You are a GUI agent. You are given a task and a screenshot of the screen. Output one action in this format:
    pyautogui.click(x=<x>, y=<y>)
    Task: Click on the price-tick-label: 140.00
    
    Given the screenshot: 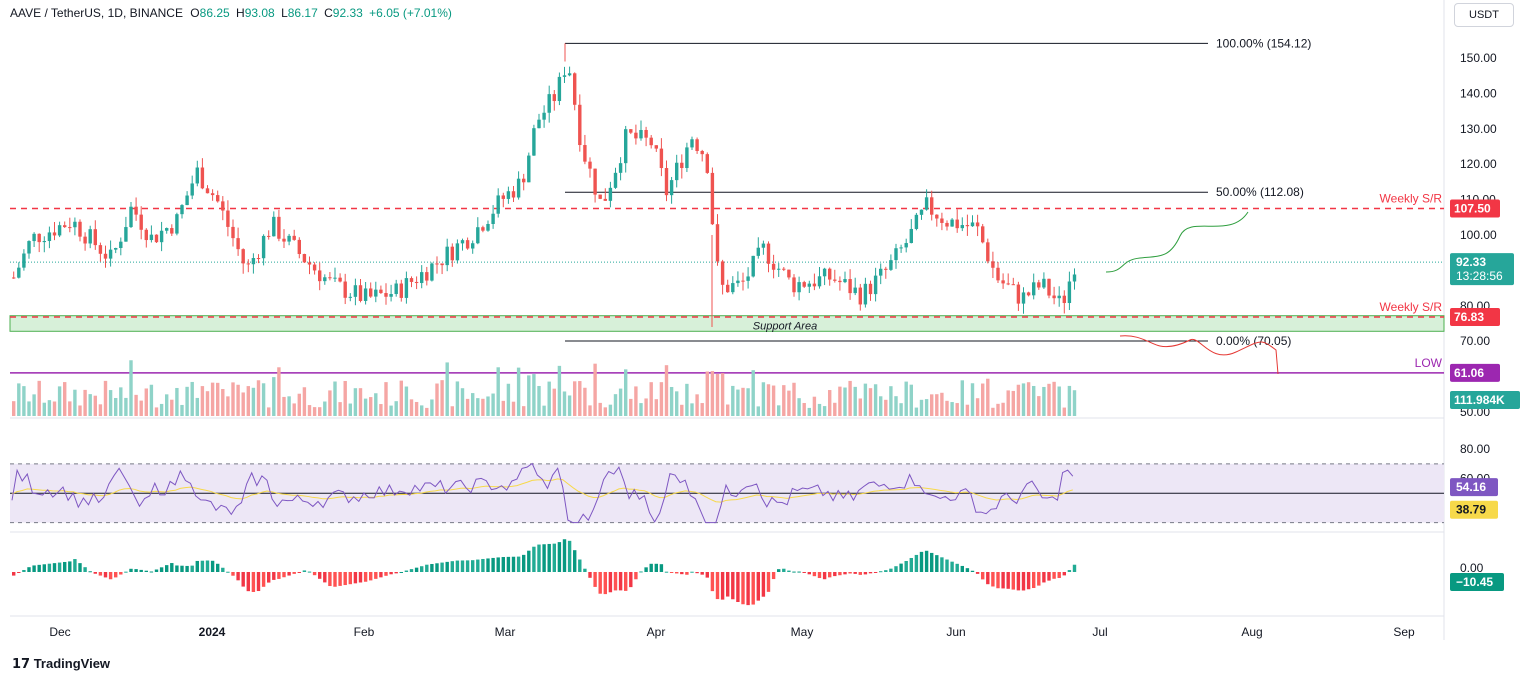 What is the action you would take?
    pyautogui.click(x=1478, y=93)
    